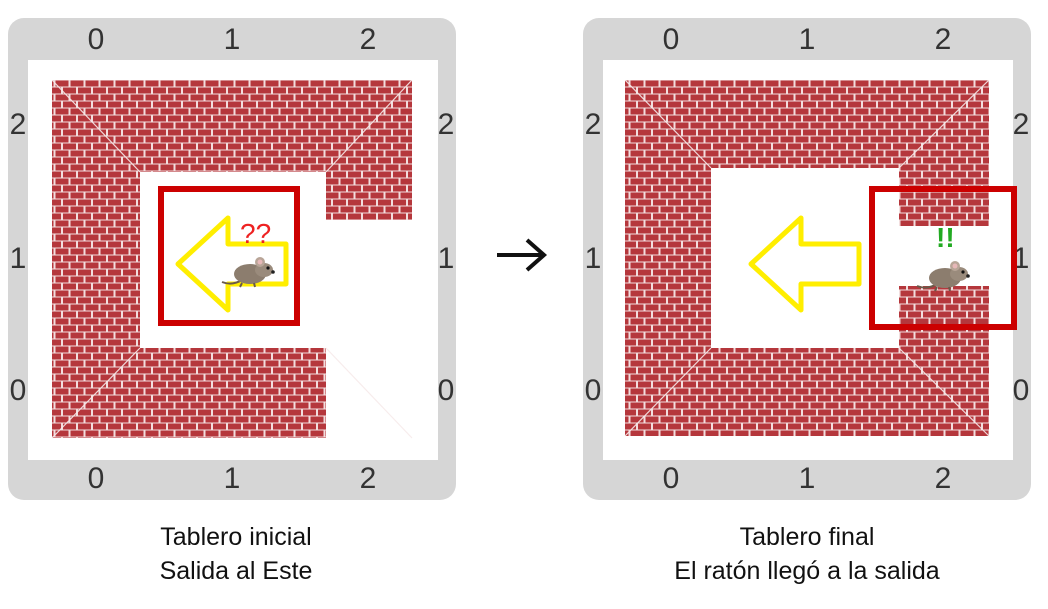 This screenshot has width=1048, height=609. What do you see at coordinates (446, 258) in the screenshot?
I see `row-label-right: 1` at bounding box center [446, 258].